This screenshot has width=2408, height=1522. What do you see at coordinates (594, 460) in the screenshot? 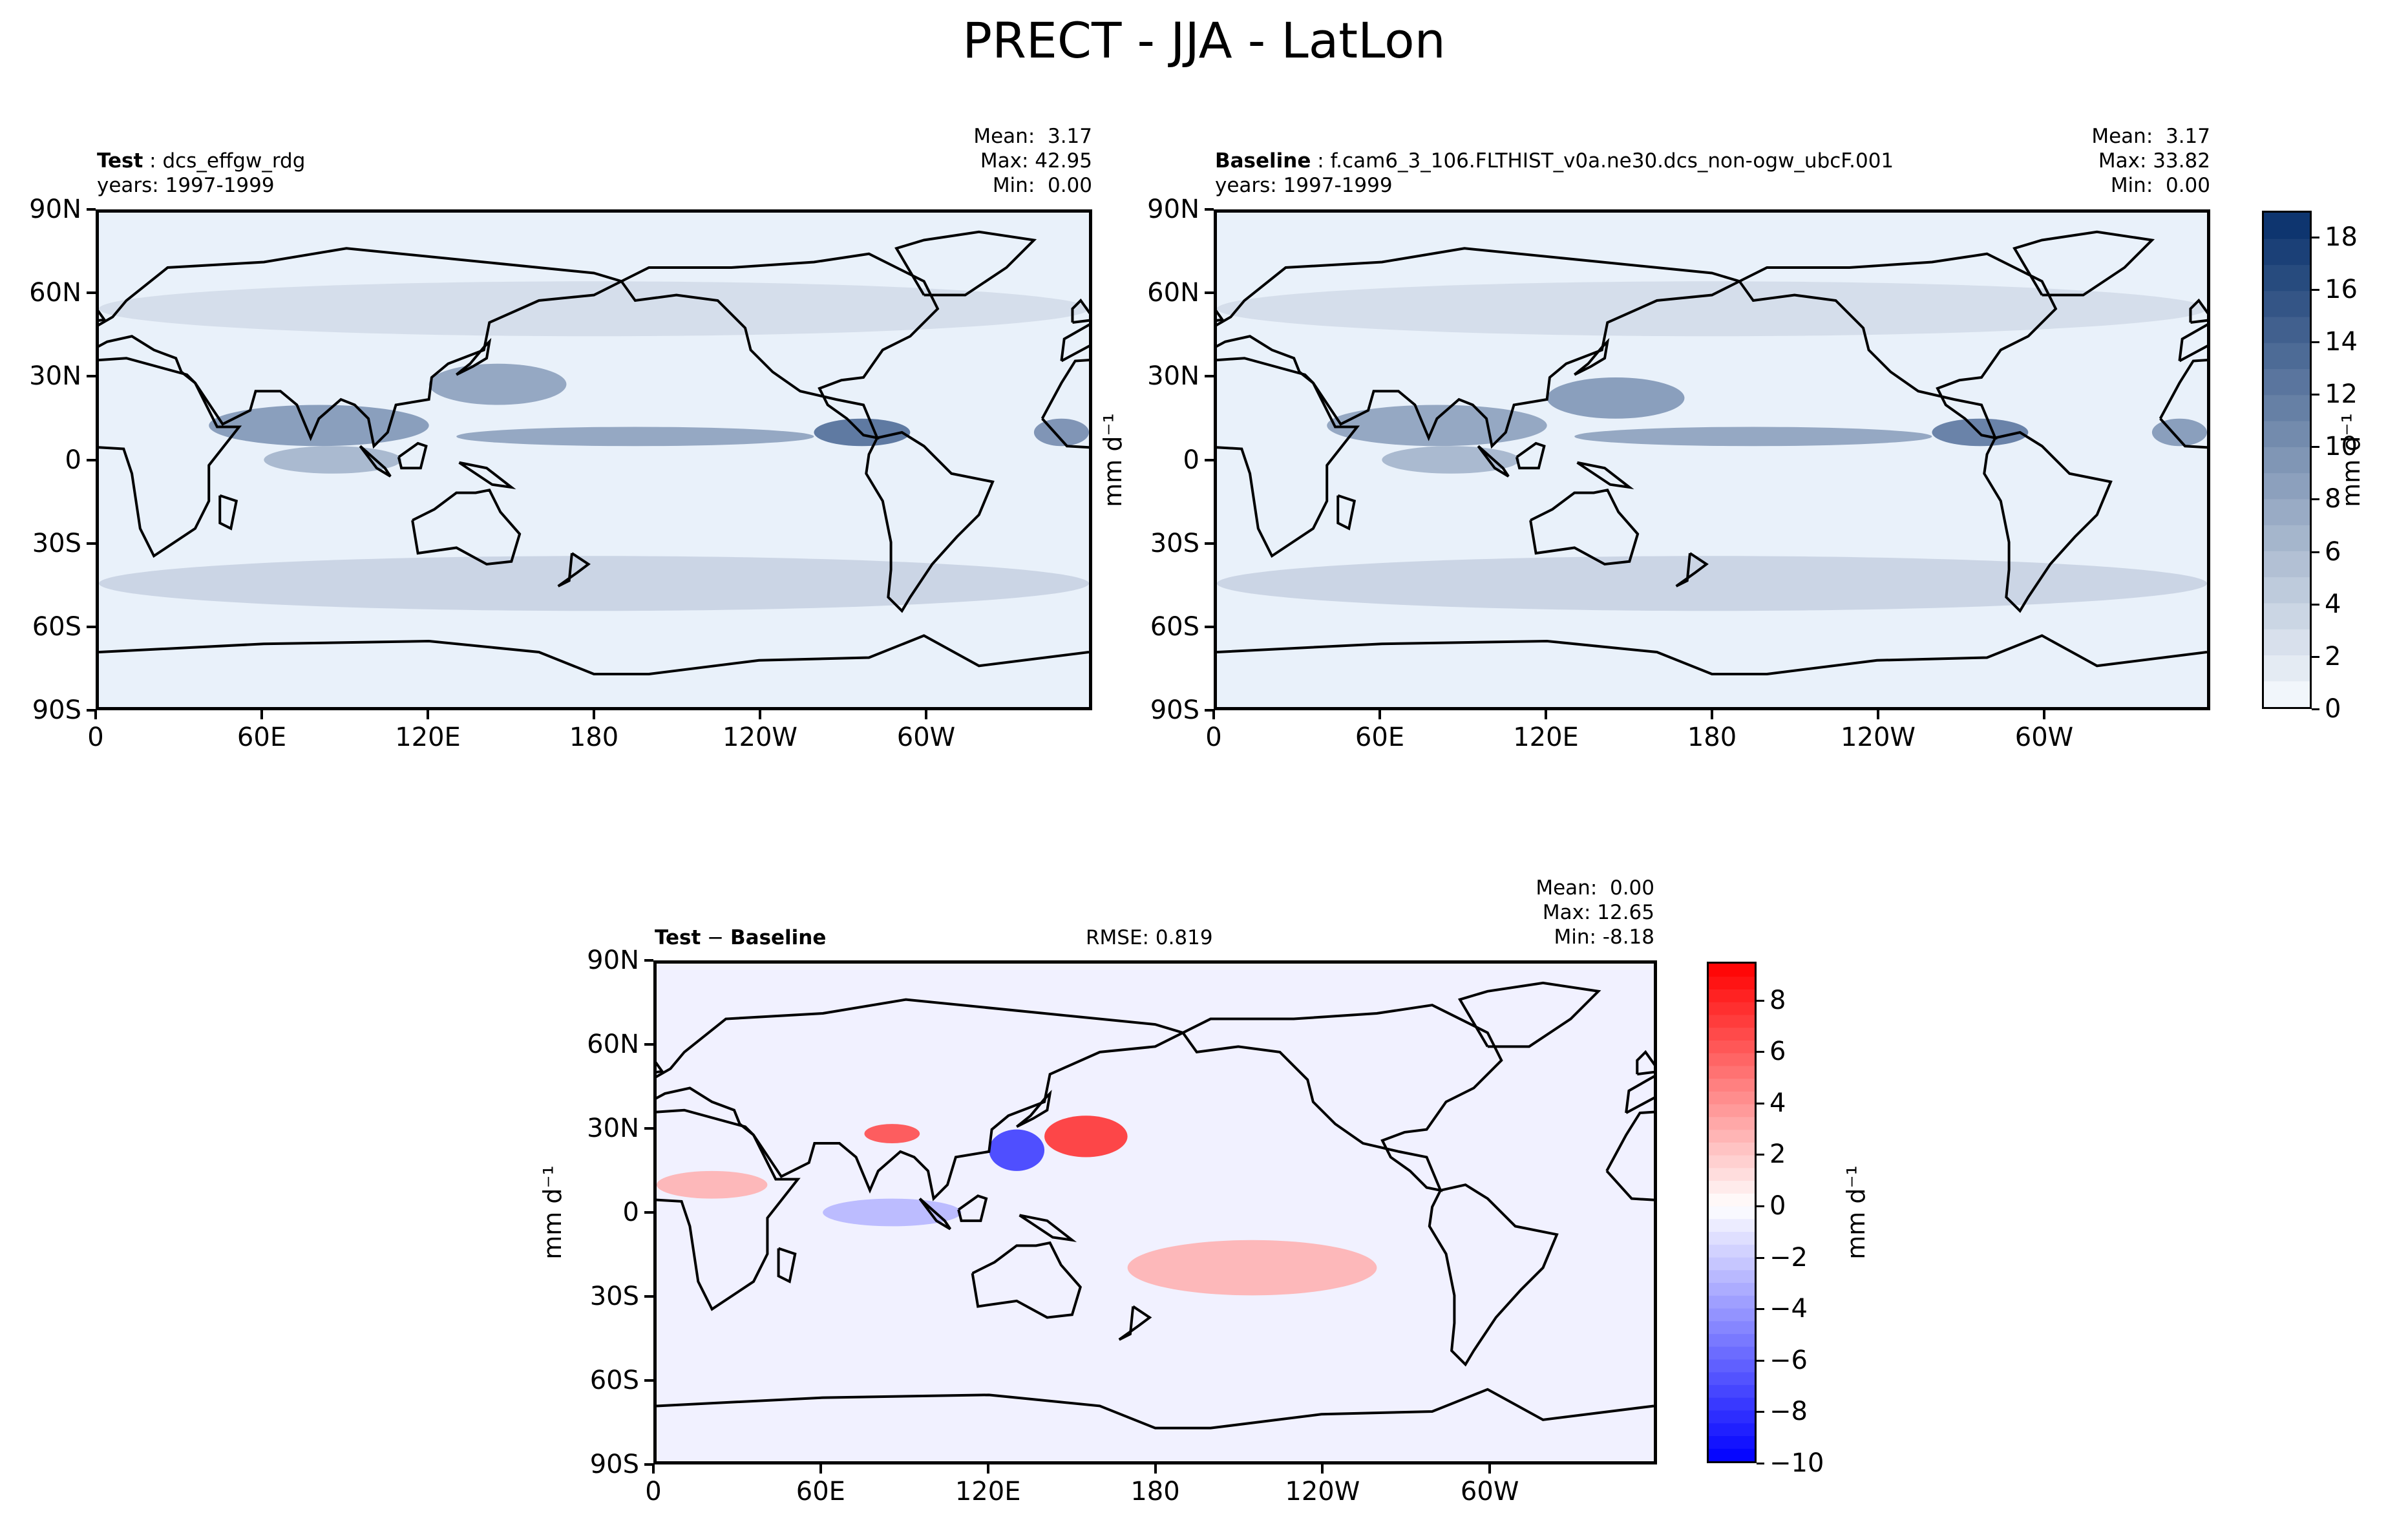
I see `test-map-svg` at bounding box center [594, 460].